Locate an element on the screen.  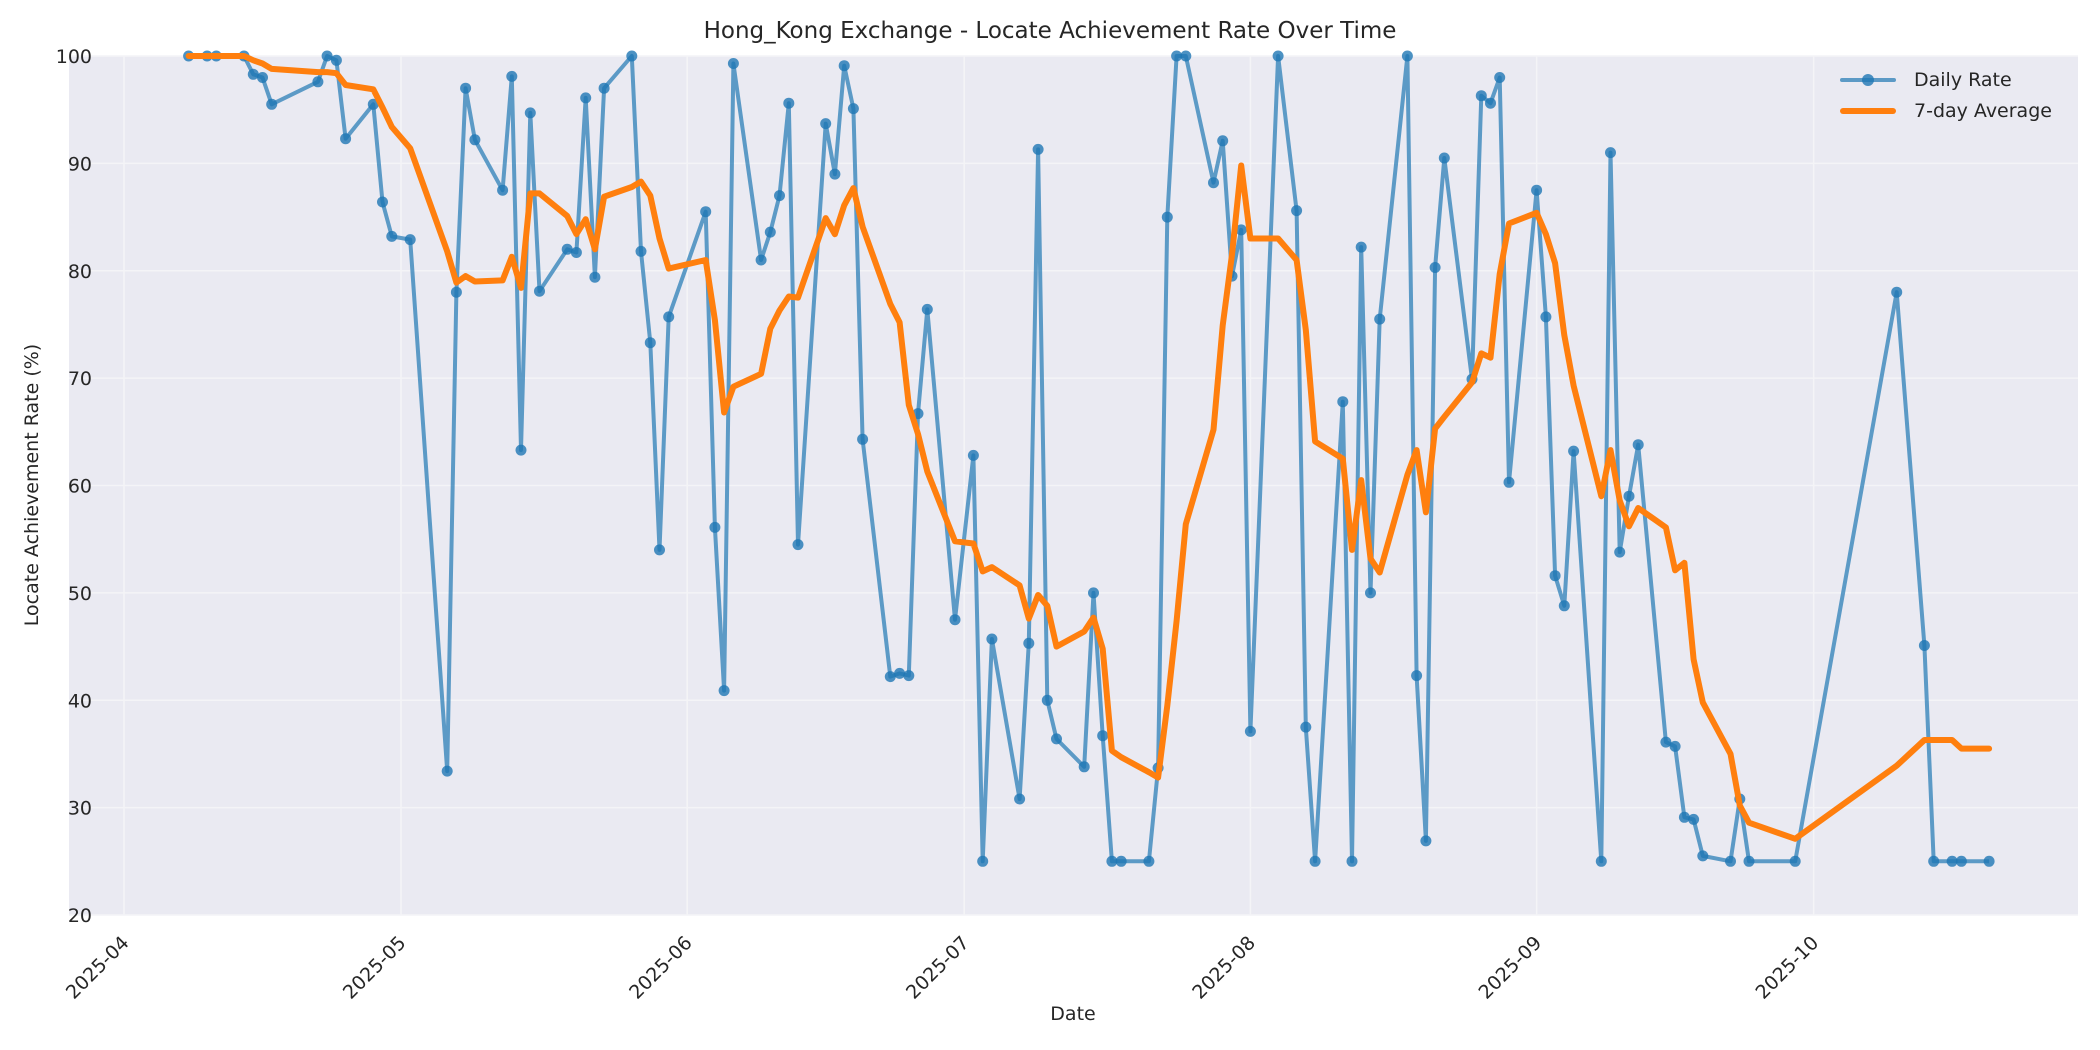
legend-item-seven-day-average: 7-day Average is located at coordinates (1945, 110).